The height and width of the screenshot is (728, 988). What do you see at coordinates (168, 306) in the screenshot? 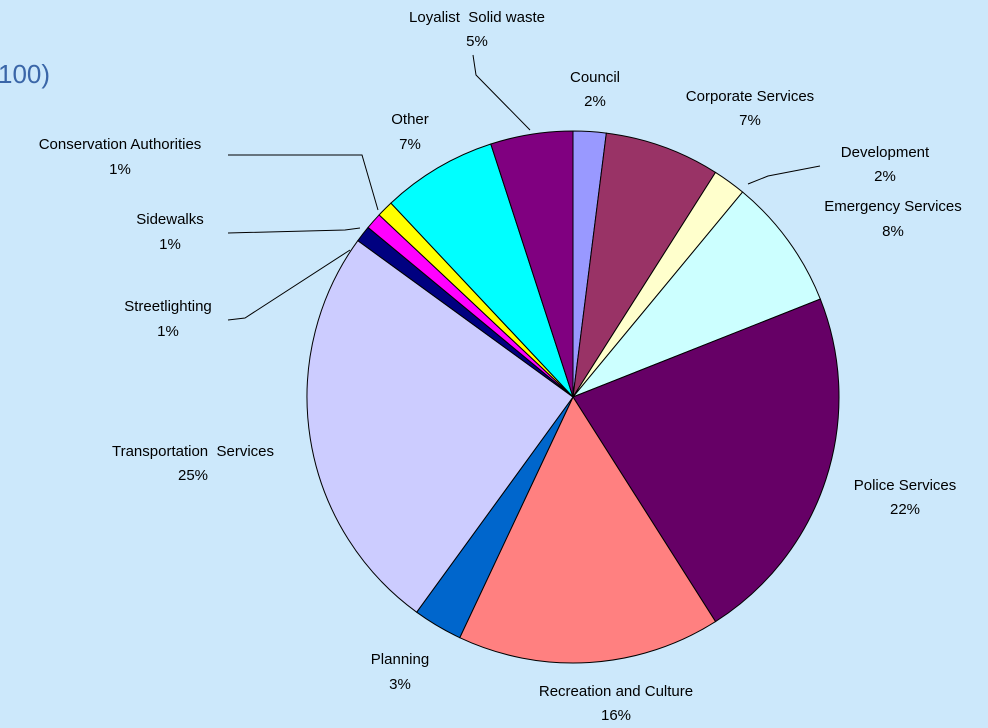
I see `slice-label: Streetlighting` at bounding box center [168, 306].